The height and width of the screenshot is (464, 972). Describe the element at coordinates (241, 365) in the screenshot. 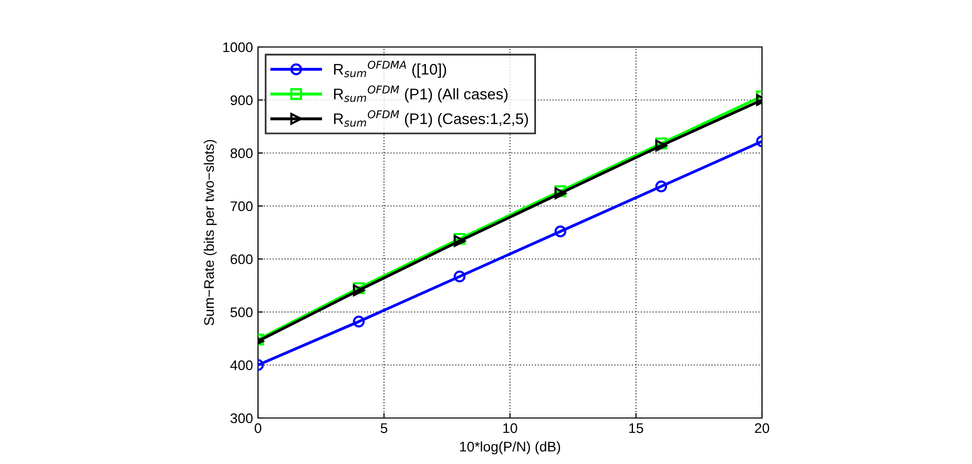

I see `y-tick-label: 400` at that location.